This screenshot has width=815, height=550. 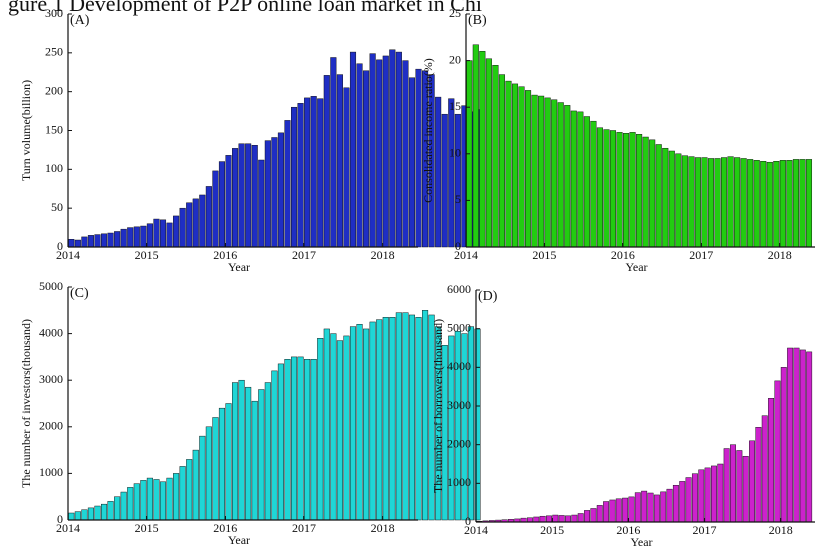 I want to click on panel-a-x-tick-label: 2017, so click(x=304, y=255).